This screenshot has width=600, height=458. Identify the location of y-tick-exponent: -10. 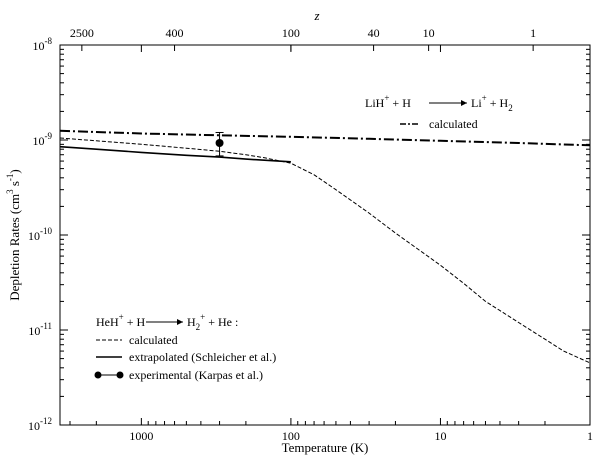
(46, 231).